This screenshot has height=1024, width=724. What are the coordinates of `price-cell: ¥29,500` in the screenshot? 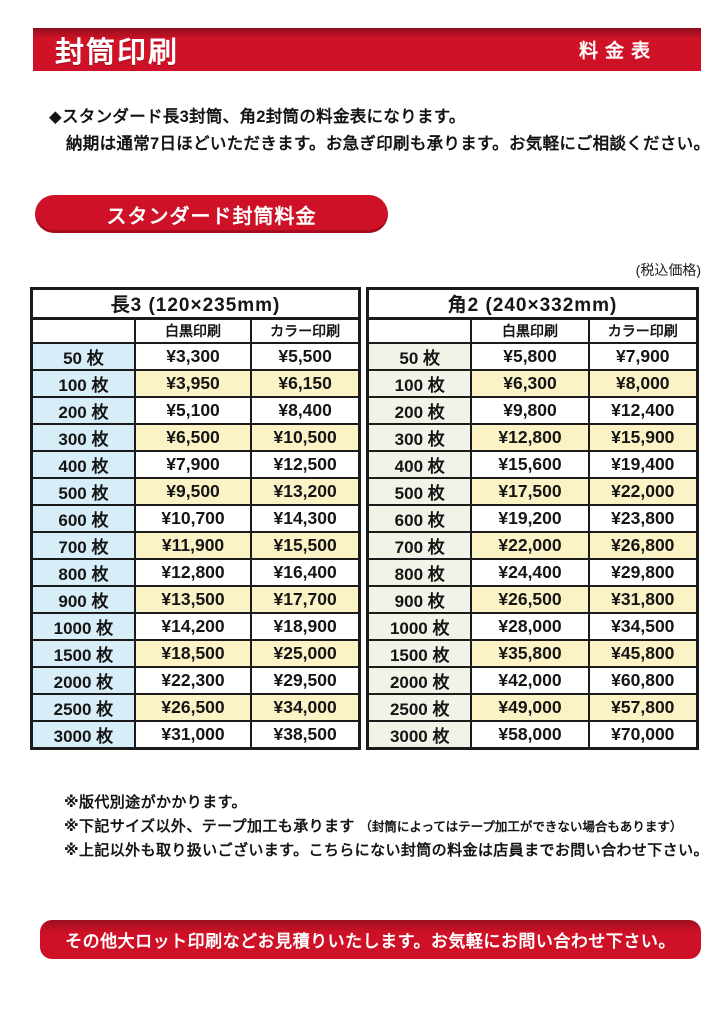 It's located at (305, 680).